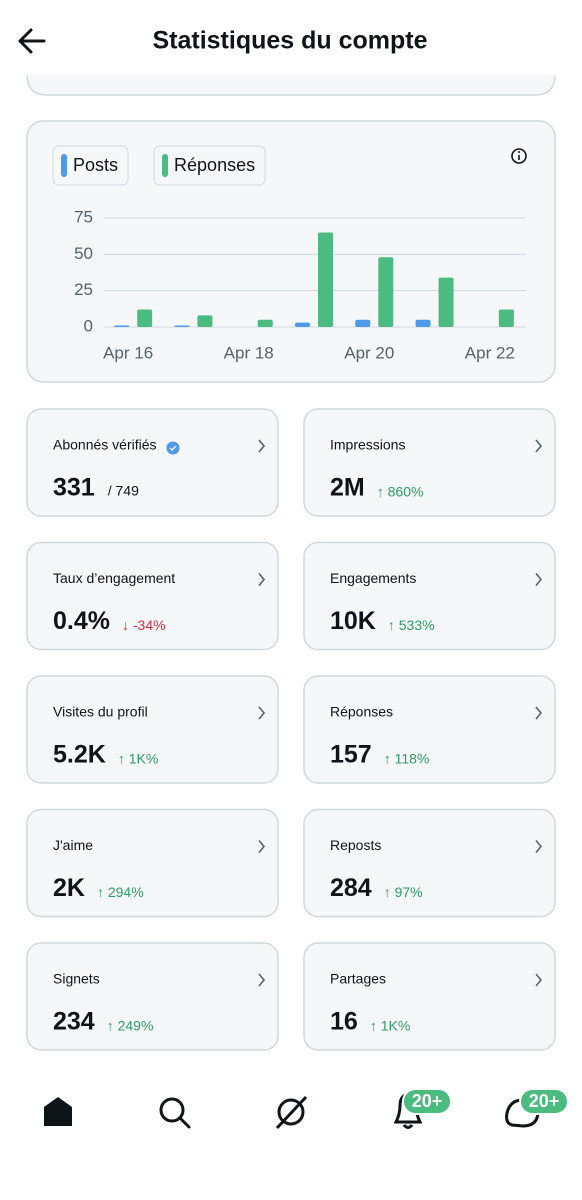 The image size is (582, 1200). I want to click on card-title: Réponses, so click(361, 712).